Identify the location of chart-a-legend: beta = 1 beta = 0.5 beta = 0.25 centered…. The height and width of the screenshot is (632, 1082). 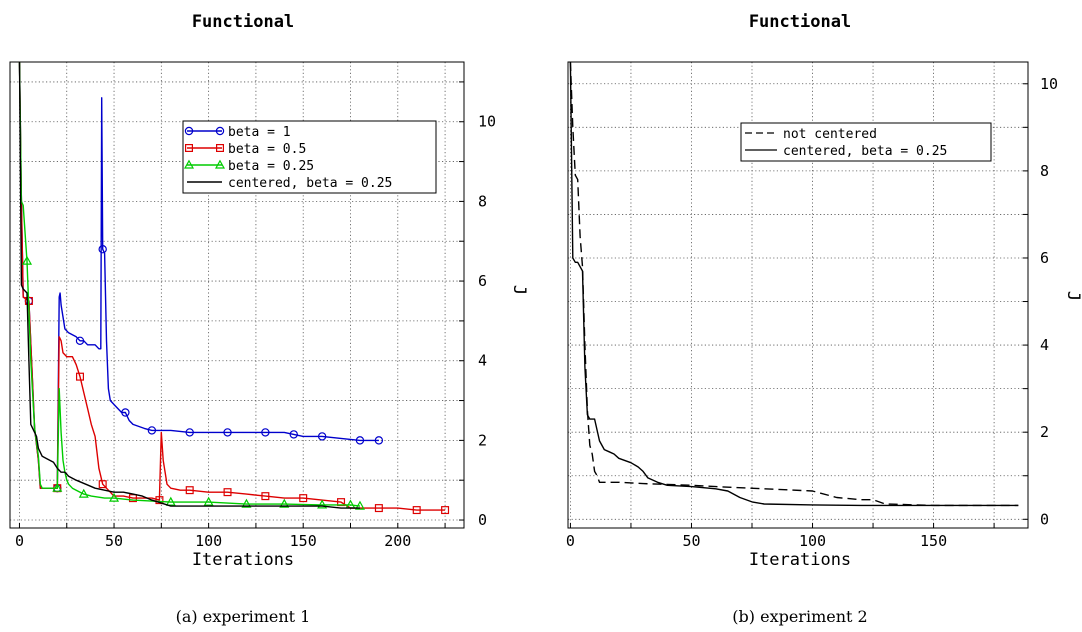
(309, 157).